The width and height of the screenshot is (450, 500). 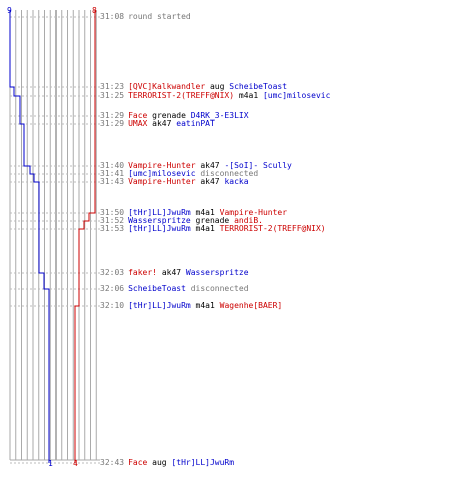 What do you see at coordinates (112, 228) in the screenshot?
I see `log-time: 31:53` at bounding box center [112, 228].